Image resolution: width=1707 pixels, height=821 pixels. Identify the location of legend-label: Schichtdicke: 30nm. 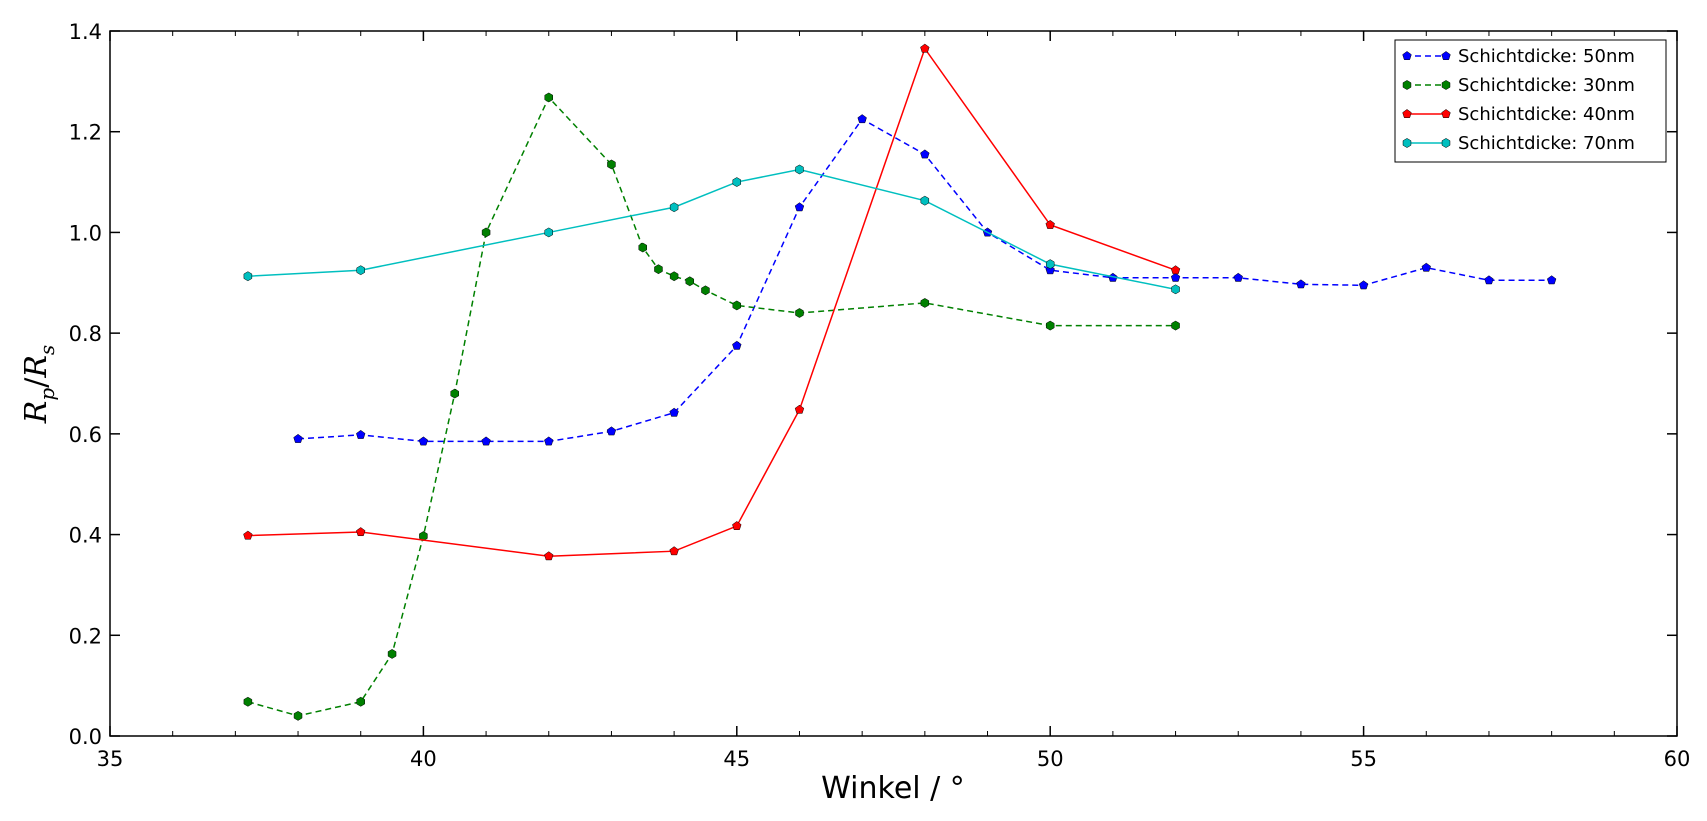
(1546, 85).